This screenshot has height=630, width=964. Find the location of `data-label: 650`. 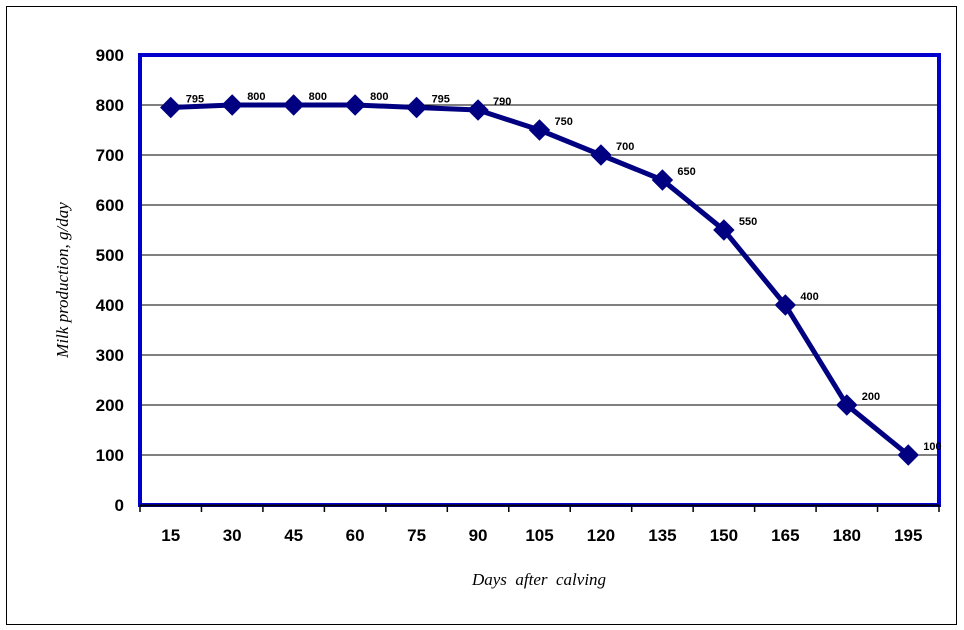

data-label: 650 is located at coordinates (686, 172).